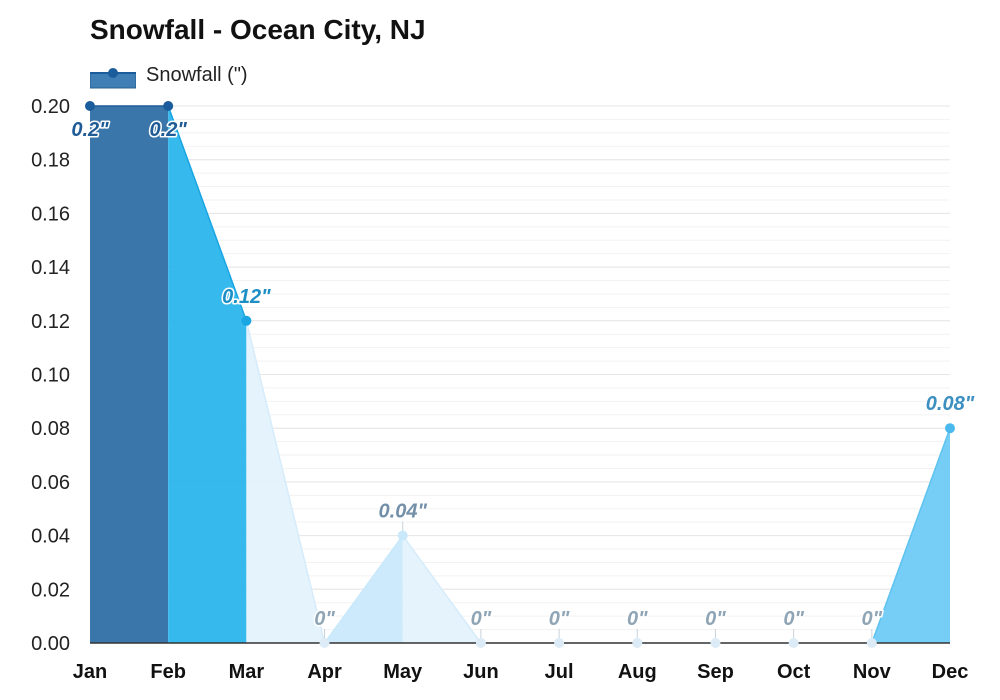  I want to click on area-segment-feb-mar, so click(207, 374).